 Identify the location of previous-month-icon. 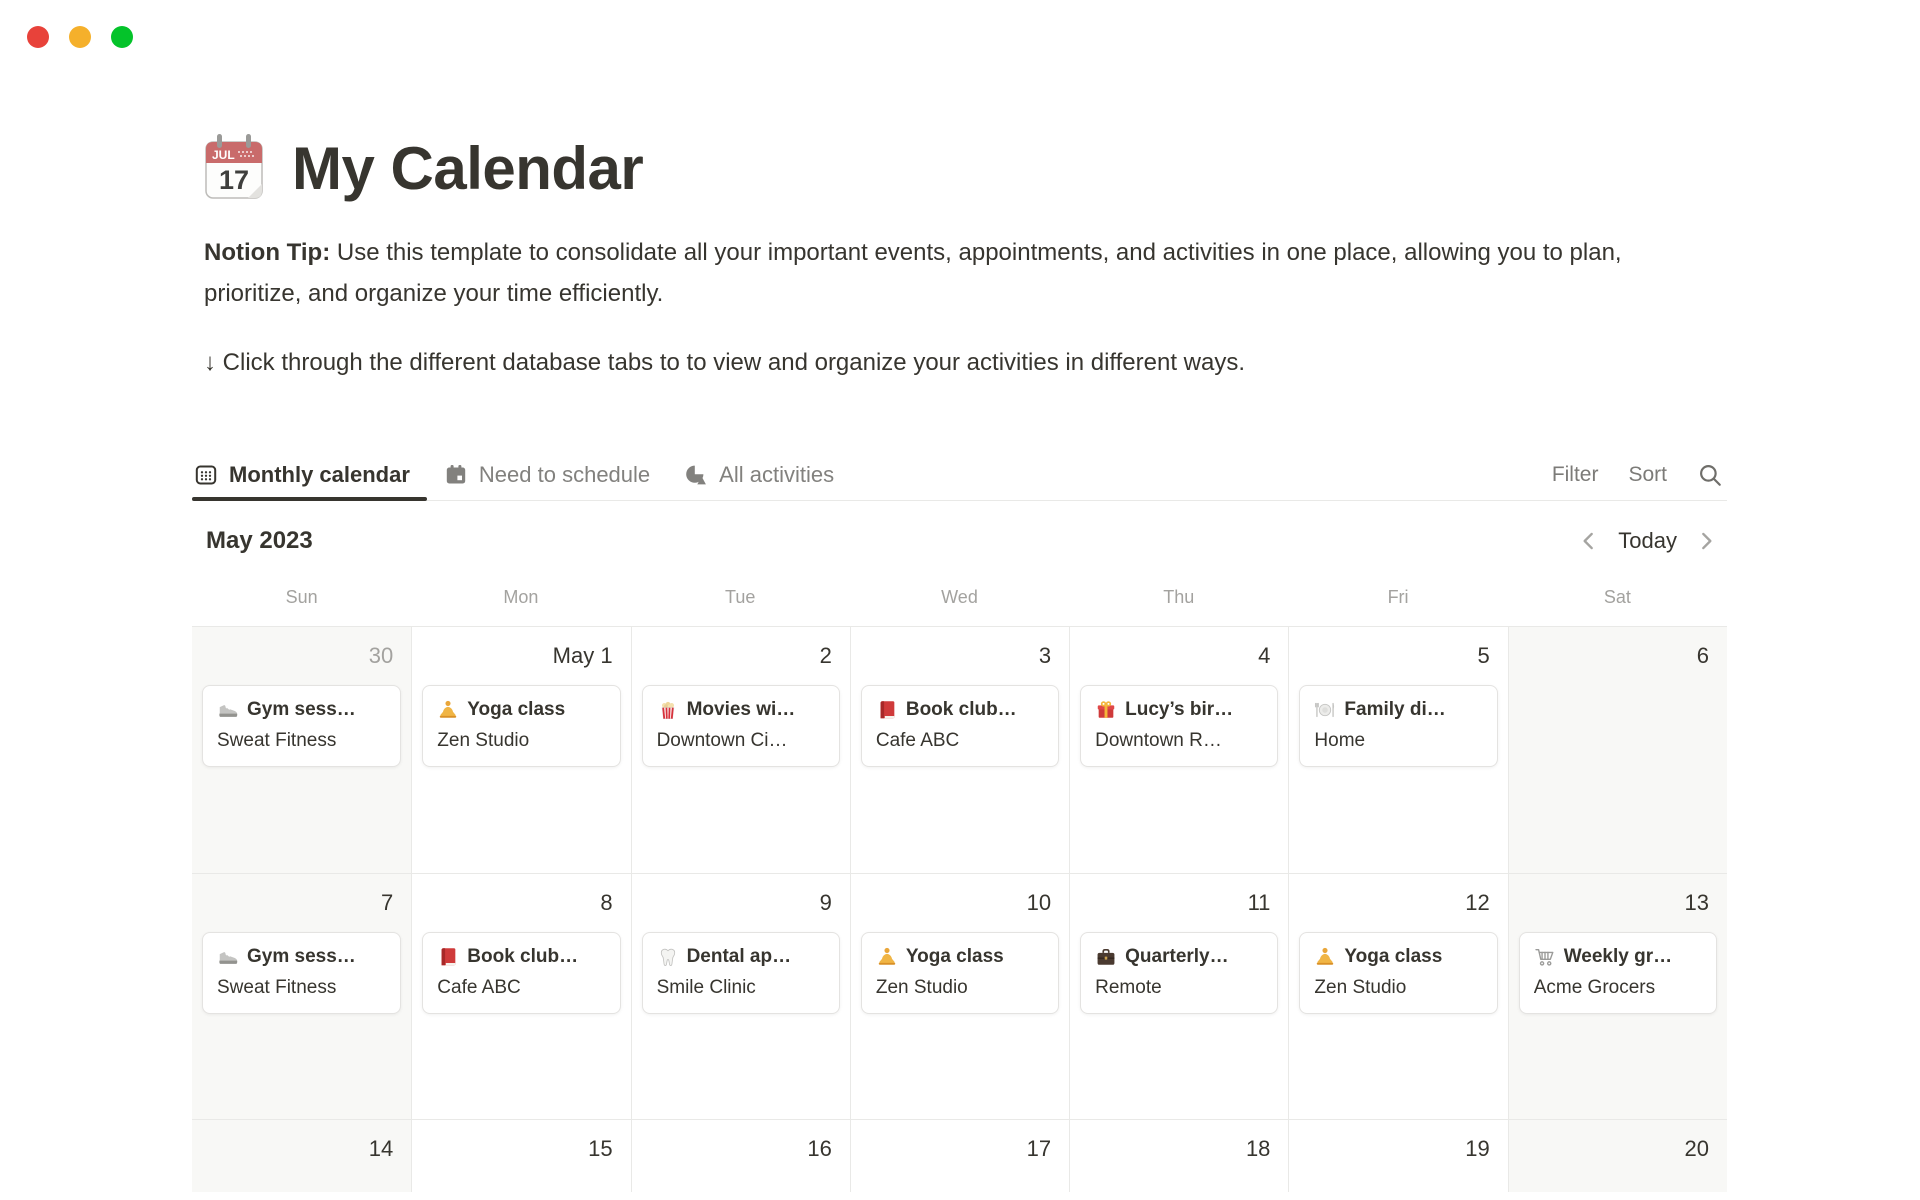
(1589, 541).